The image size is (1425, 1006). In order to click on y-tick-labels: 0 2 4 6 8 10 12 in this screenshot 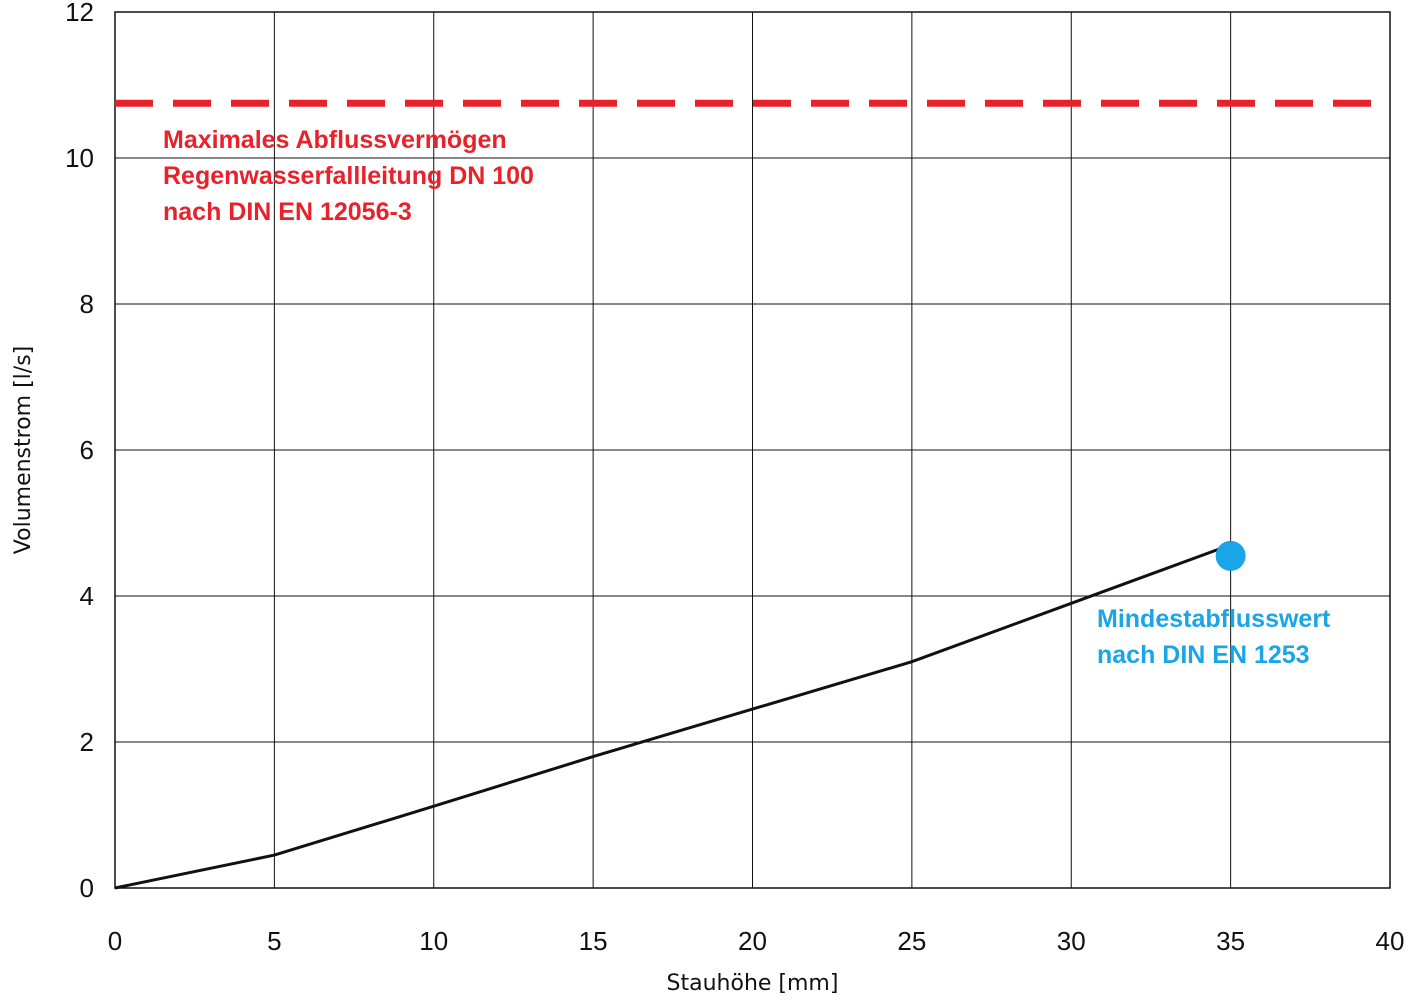, I will do `click(79, 451)`.